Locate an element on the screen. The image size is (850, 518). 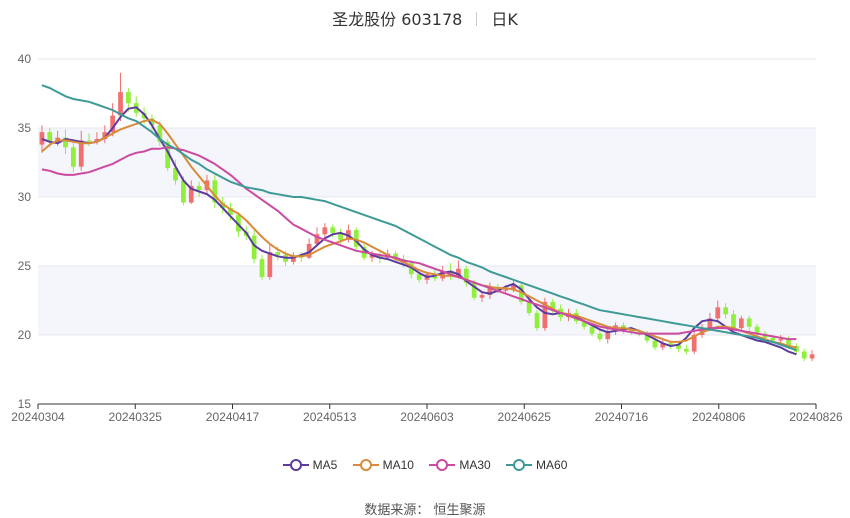
legend: MA5 MA10 MA30 MA60 is located at coordinates (425, 465).